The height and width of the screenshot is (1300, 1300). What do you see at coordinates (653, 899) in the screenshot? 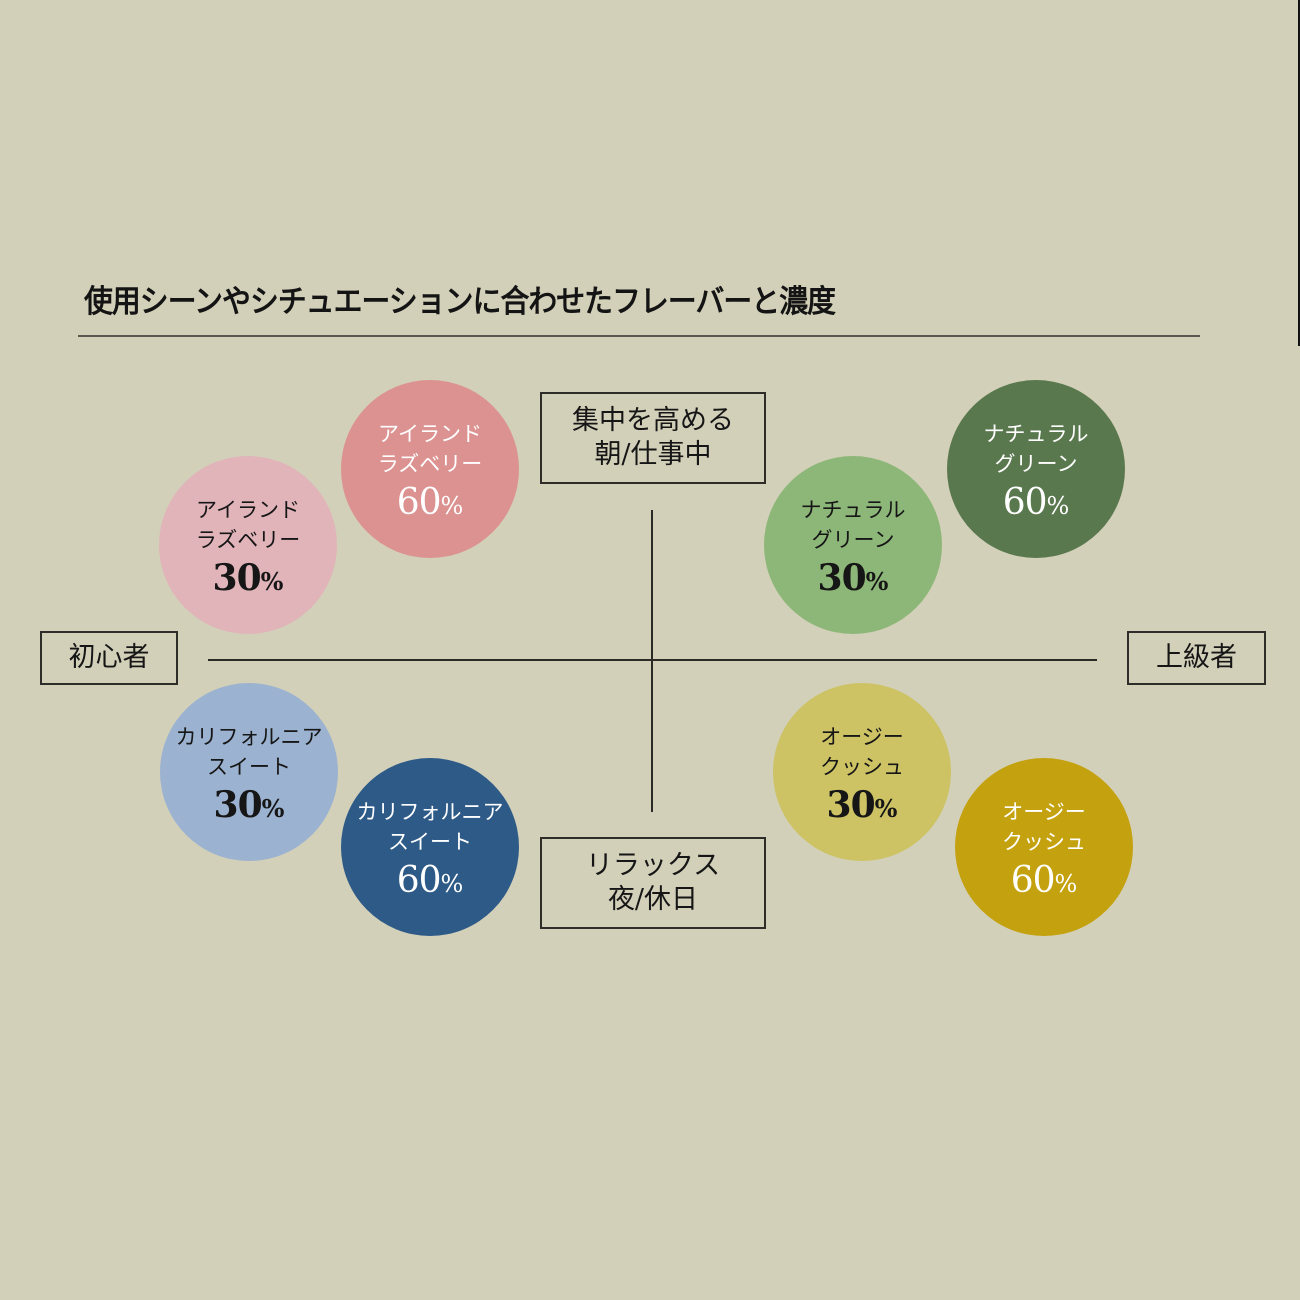
I see `axis-label-bottom-line2: 夜/休日` at bounding box center [653, 899].